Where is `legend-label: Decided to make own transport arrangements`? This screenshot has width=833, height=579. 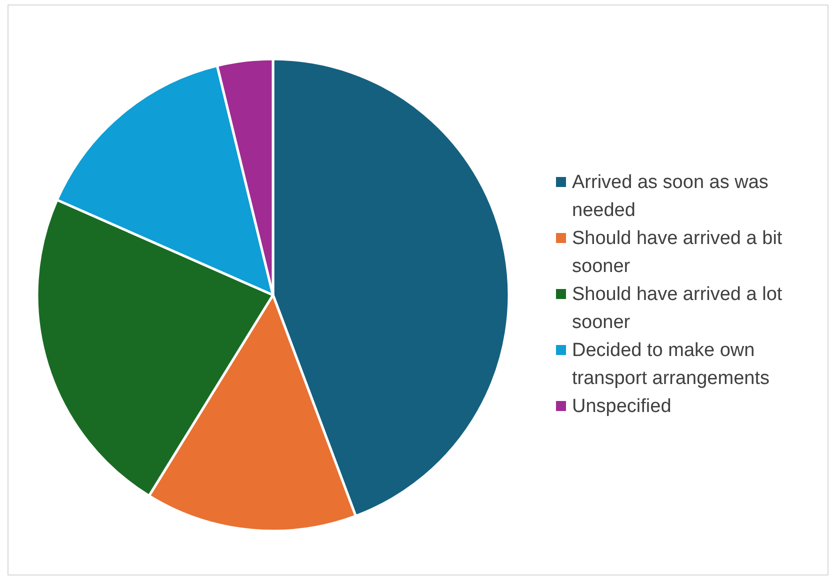
legend-label: Decided to make own transport arrangements is located at coordinates (671, 365).